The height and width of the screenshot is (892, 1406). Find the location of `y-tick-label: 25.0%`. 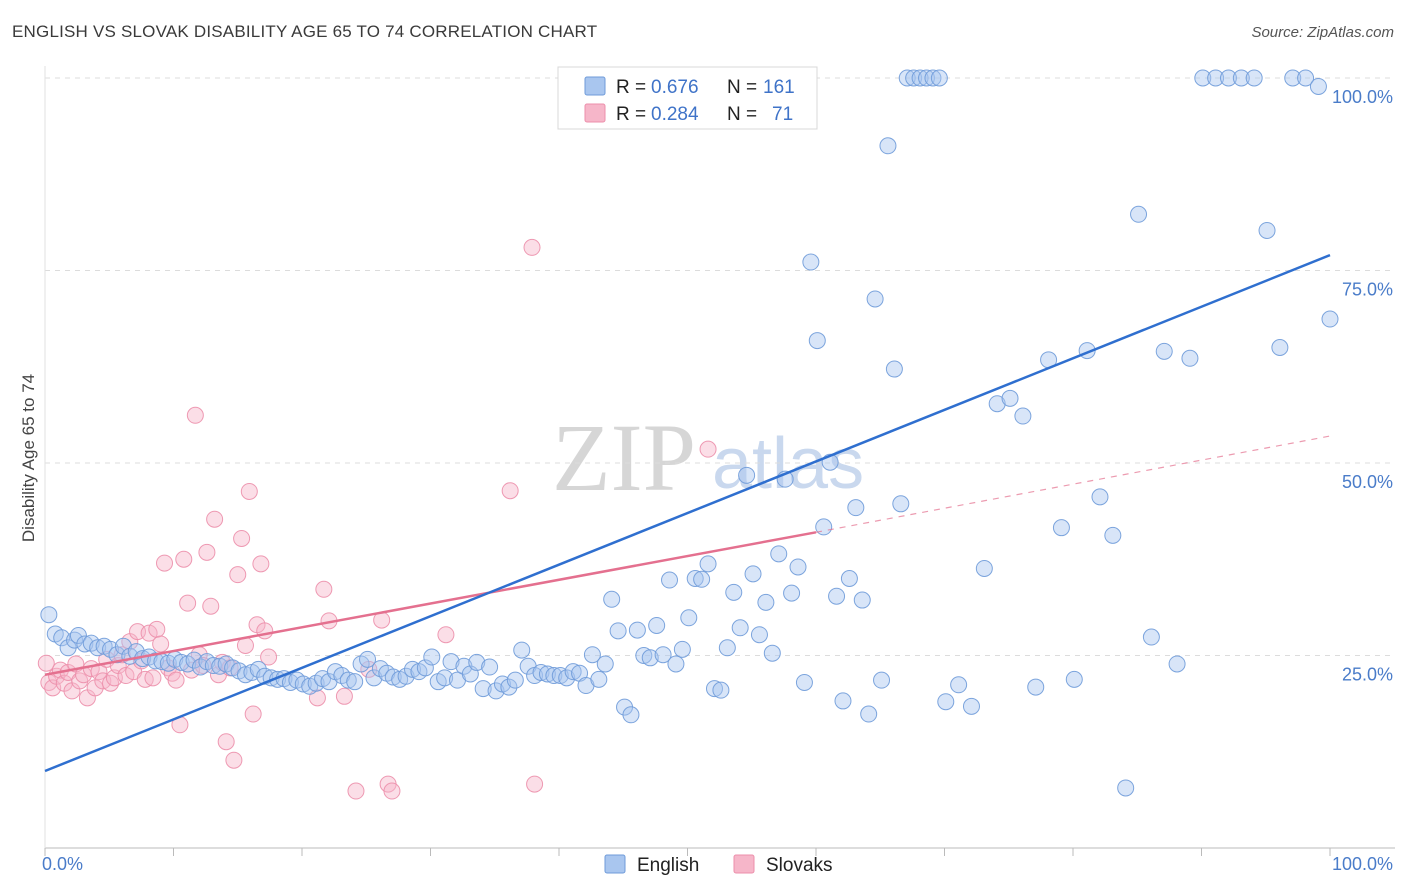

y-tick-label: 25.0% is located at coordinates (1367, 675).